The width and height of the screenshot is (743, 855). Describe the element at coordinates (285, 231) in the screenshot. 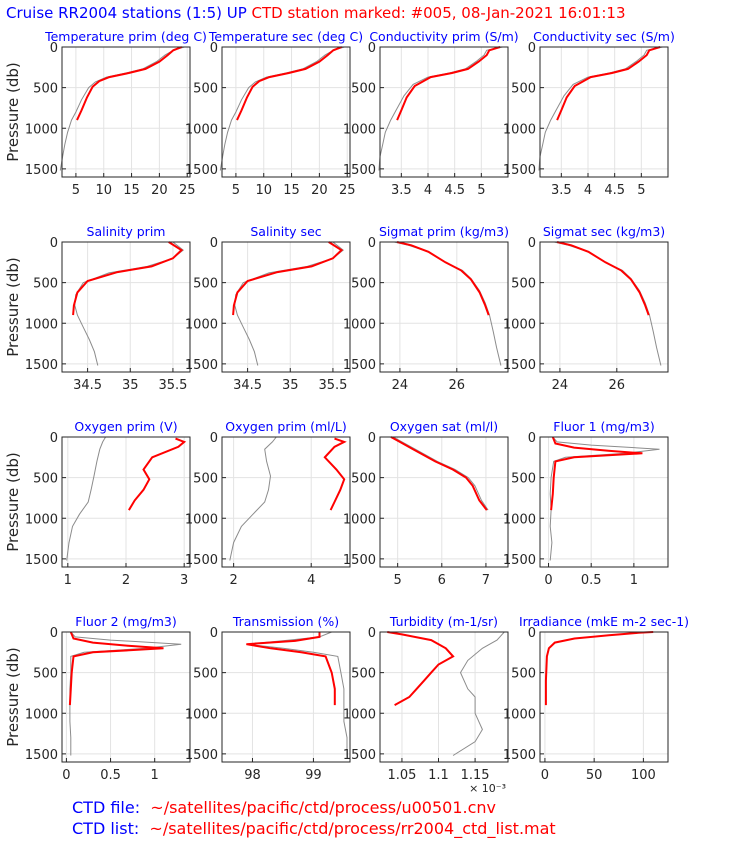

I see `subplot-title: Salinity sec` at that location.